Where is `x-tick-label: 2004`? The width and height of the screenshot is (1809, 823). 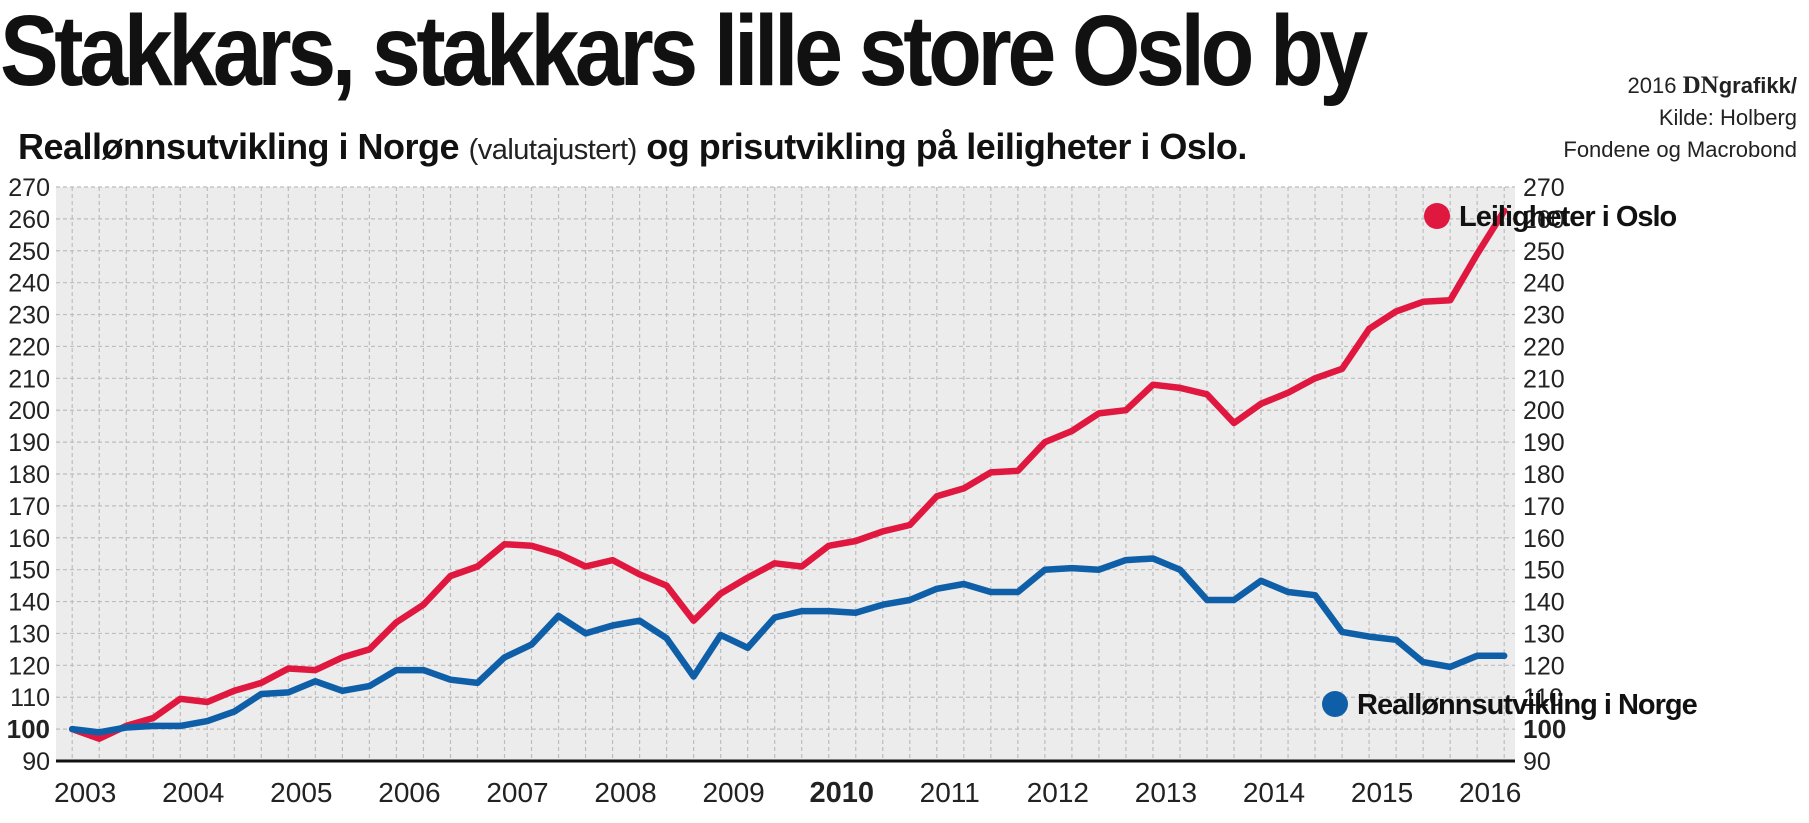
x-tick-label: 2004 is located at coordinates (193, 792).